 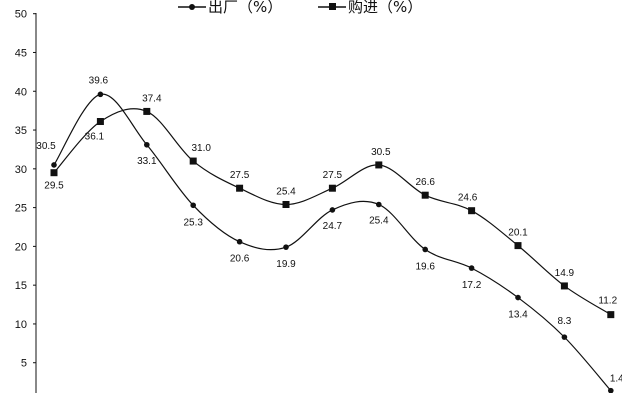 What do you see at coordinates (21, 247) in the screenshot?
I see `y-tick-label-20: 20` at bounding box center [21, 247].